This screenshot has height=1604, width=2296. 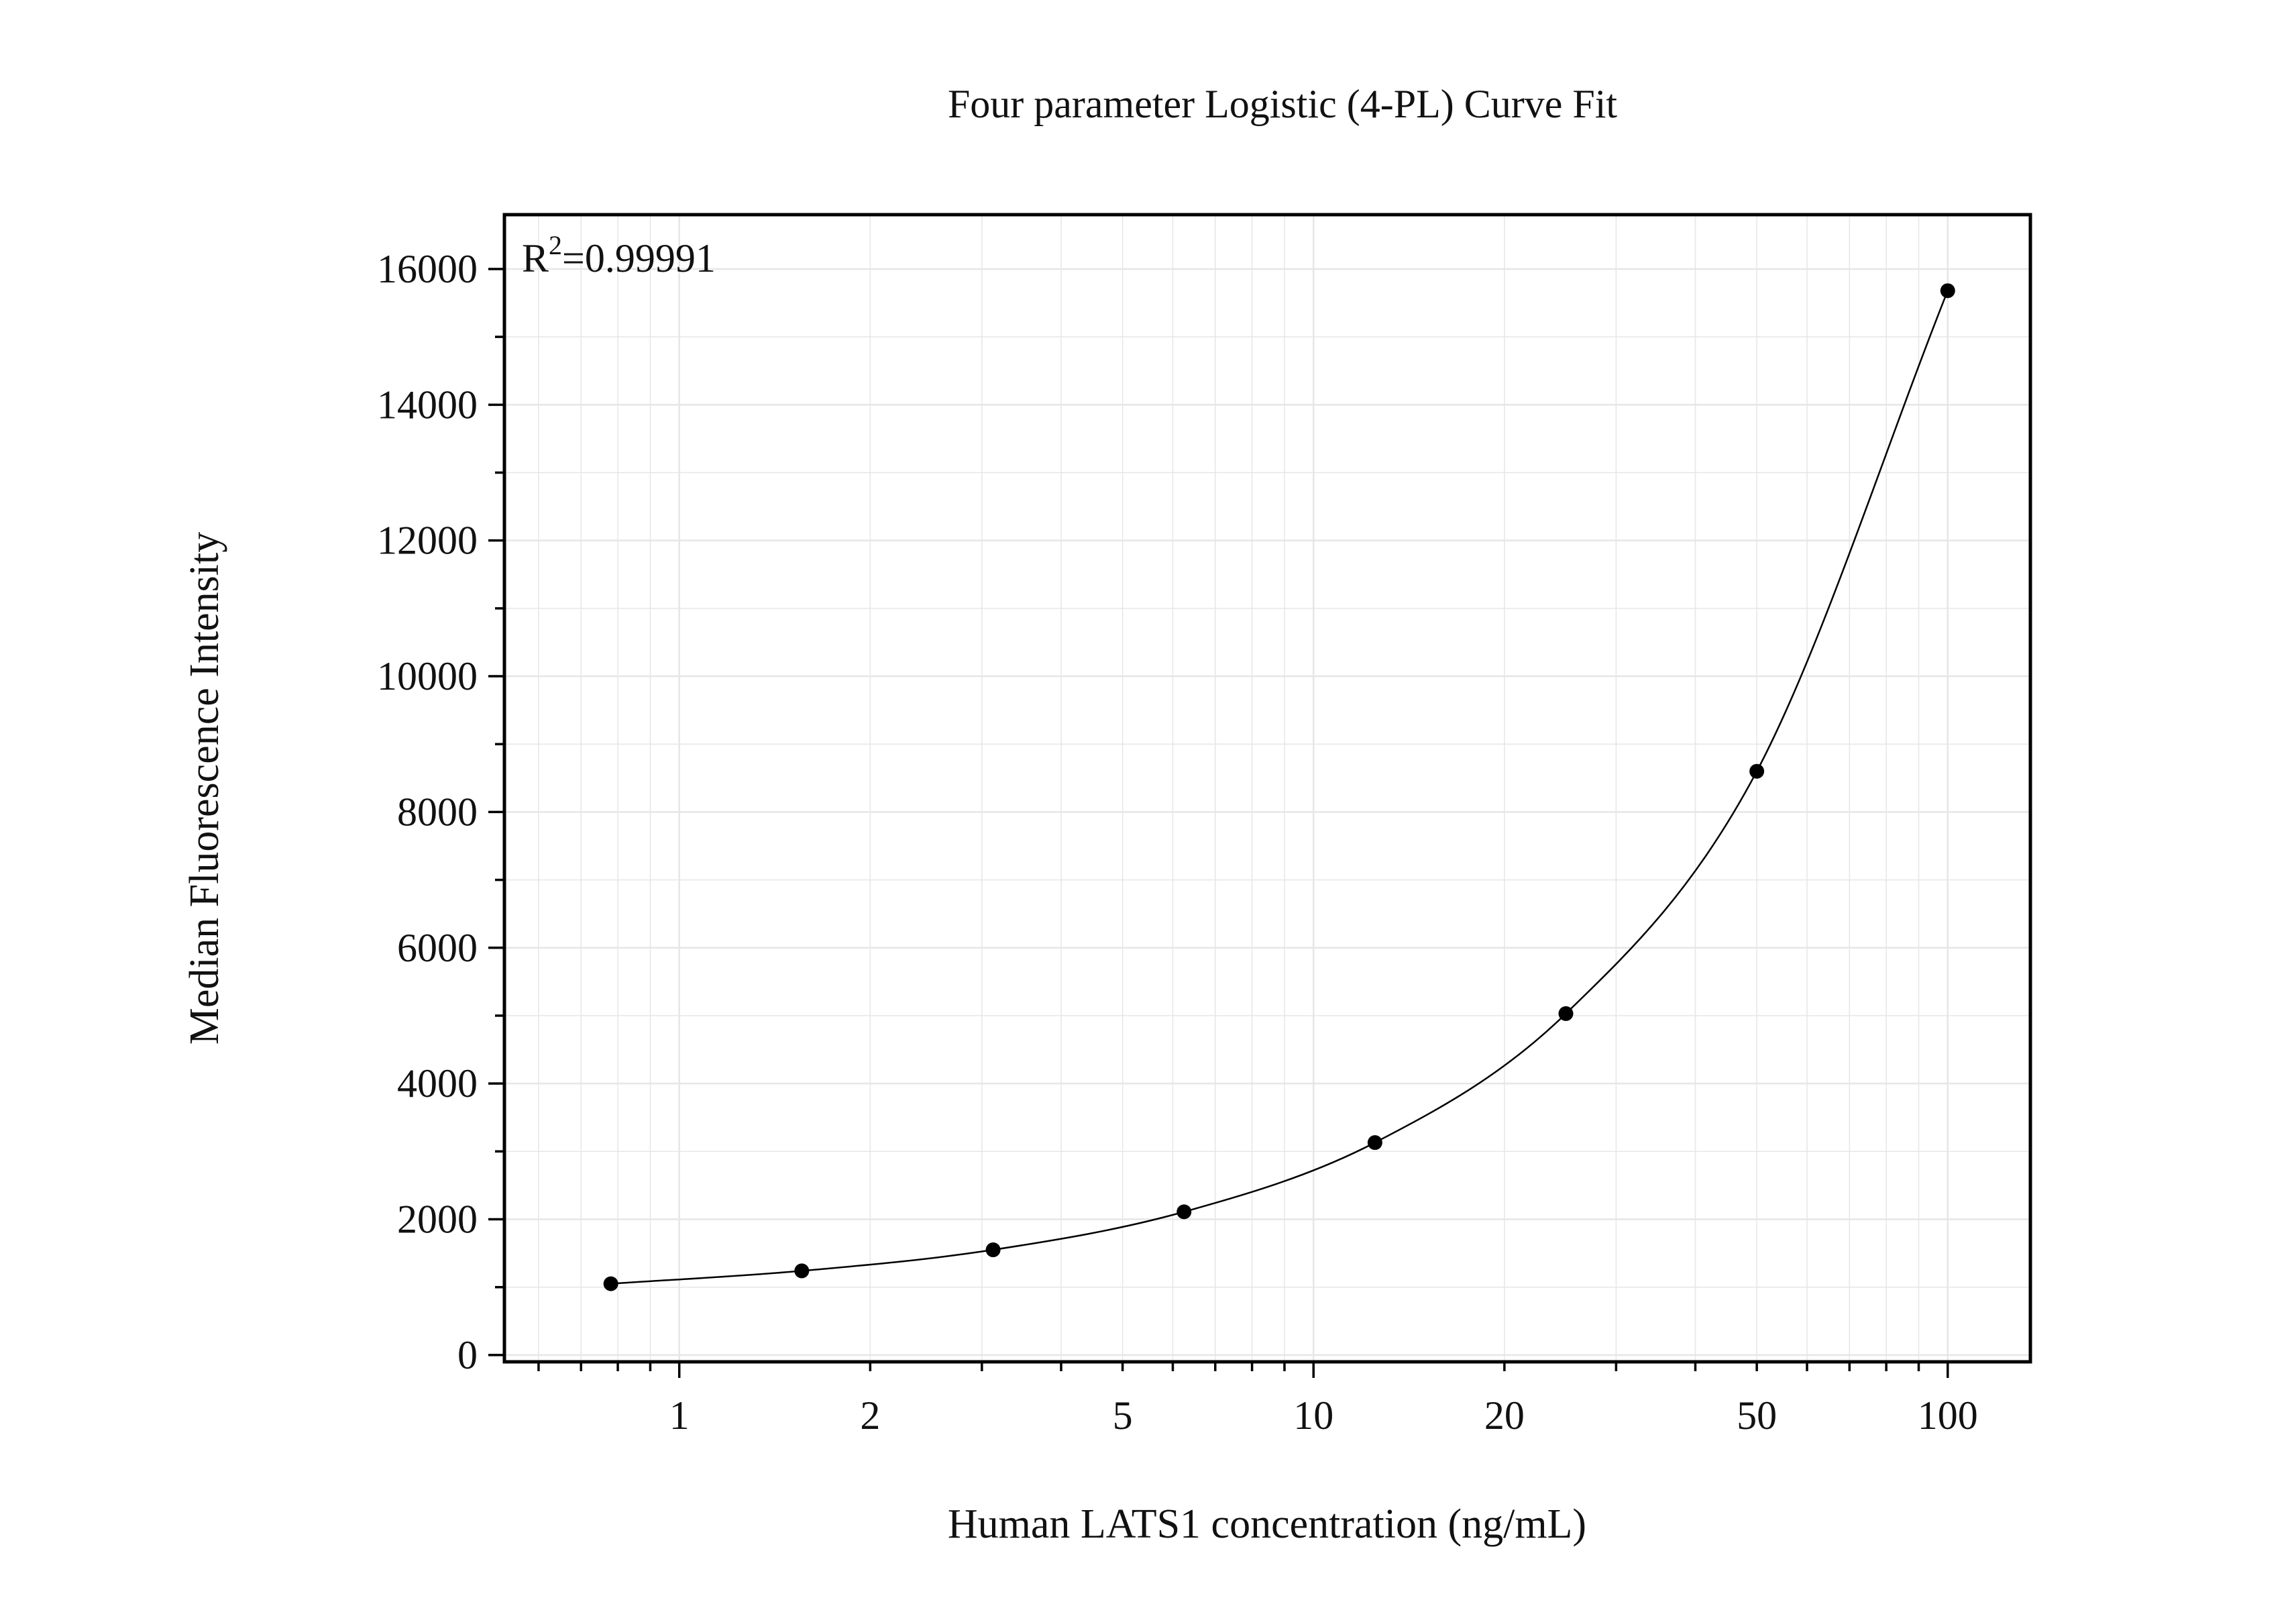 What do you see at coordinates (204, 788) in the screenshot?
I see `y-axis-label: Median Fluorescence Intensity` at bounding box center [204, 788].